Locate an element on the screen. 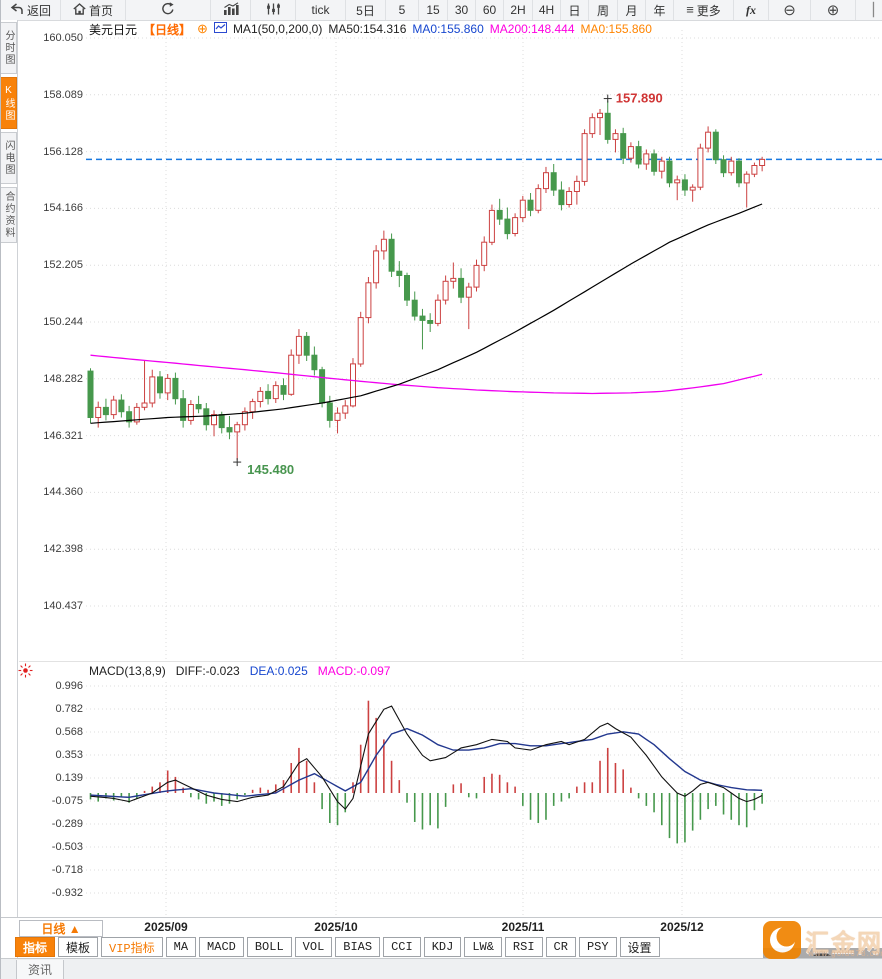 This screenshot has height=979, width=882. indicator-button-VIP指标: VIP指标 is located at coordinates (132, 947).